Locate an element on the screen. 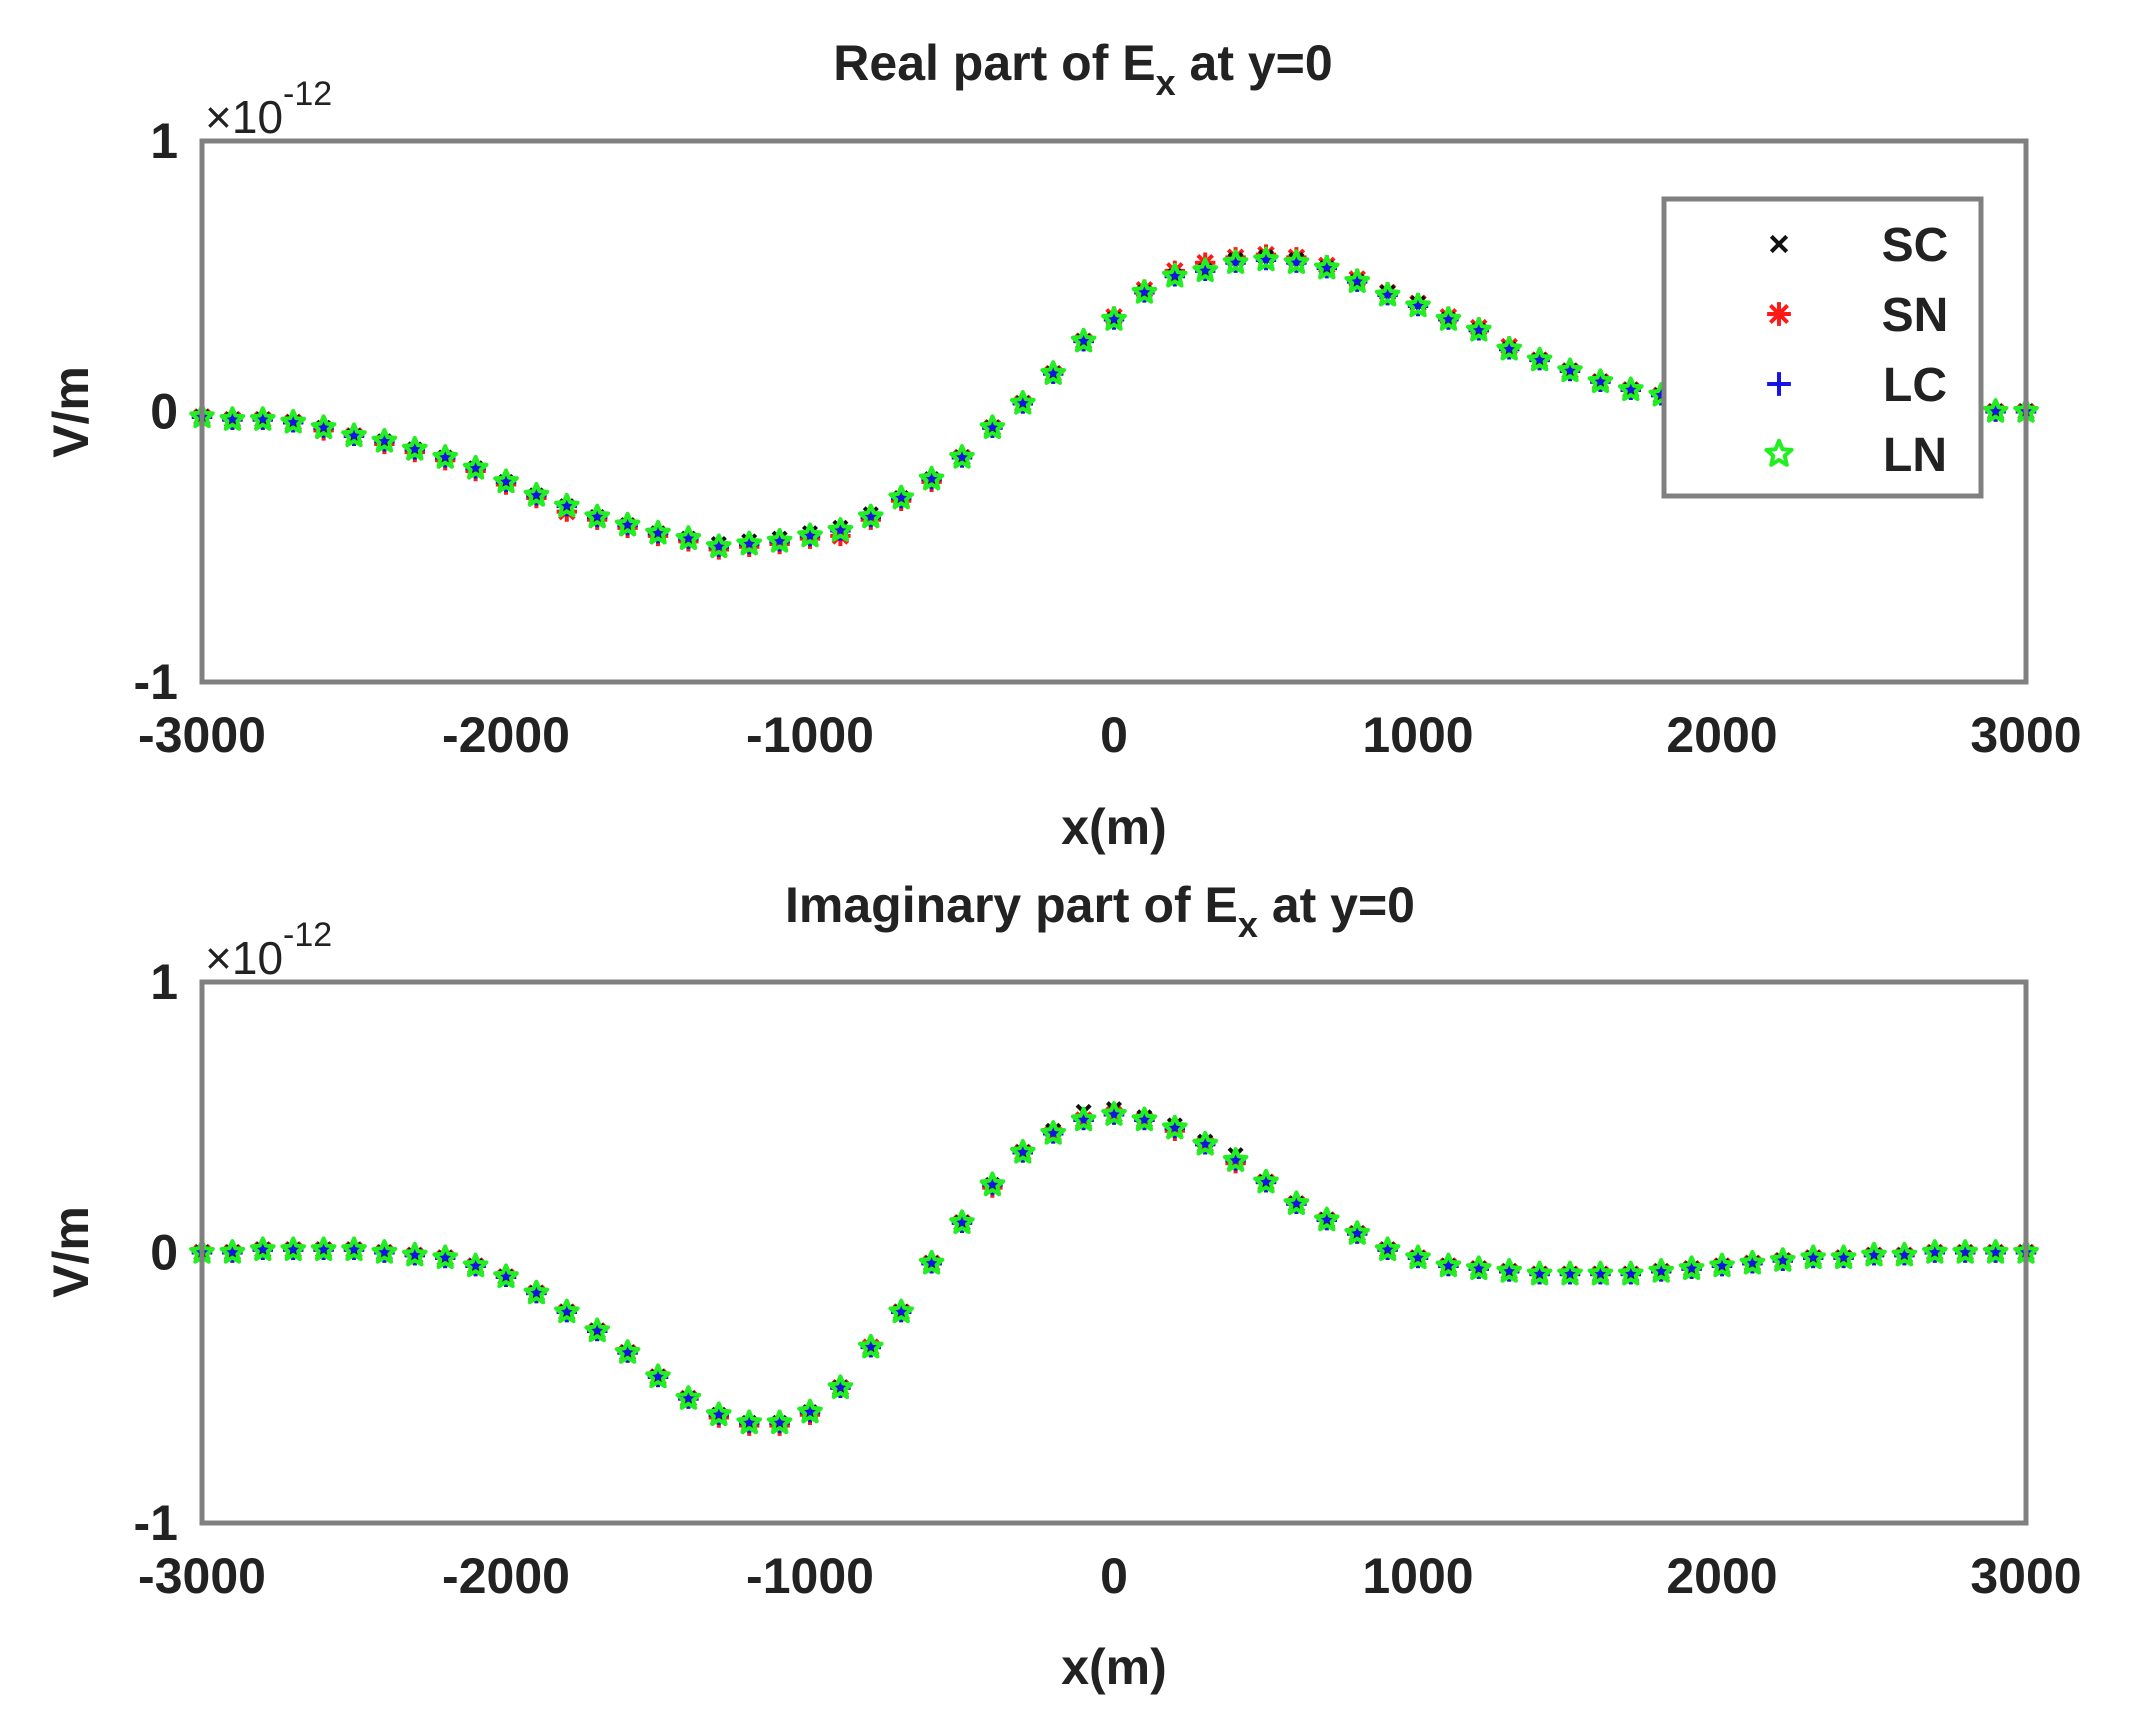  legend-item-sc: SC is located at coordinates (1858, 245).